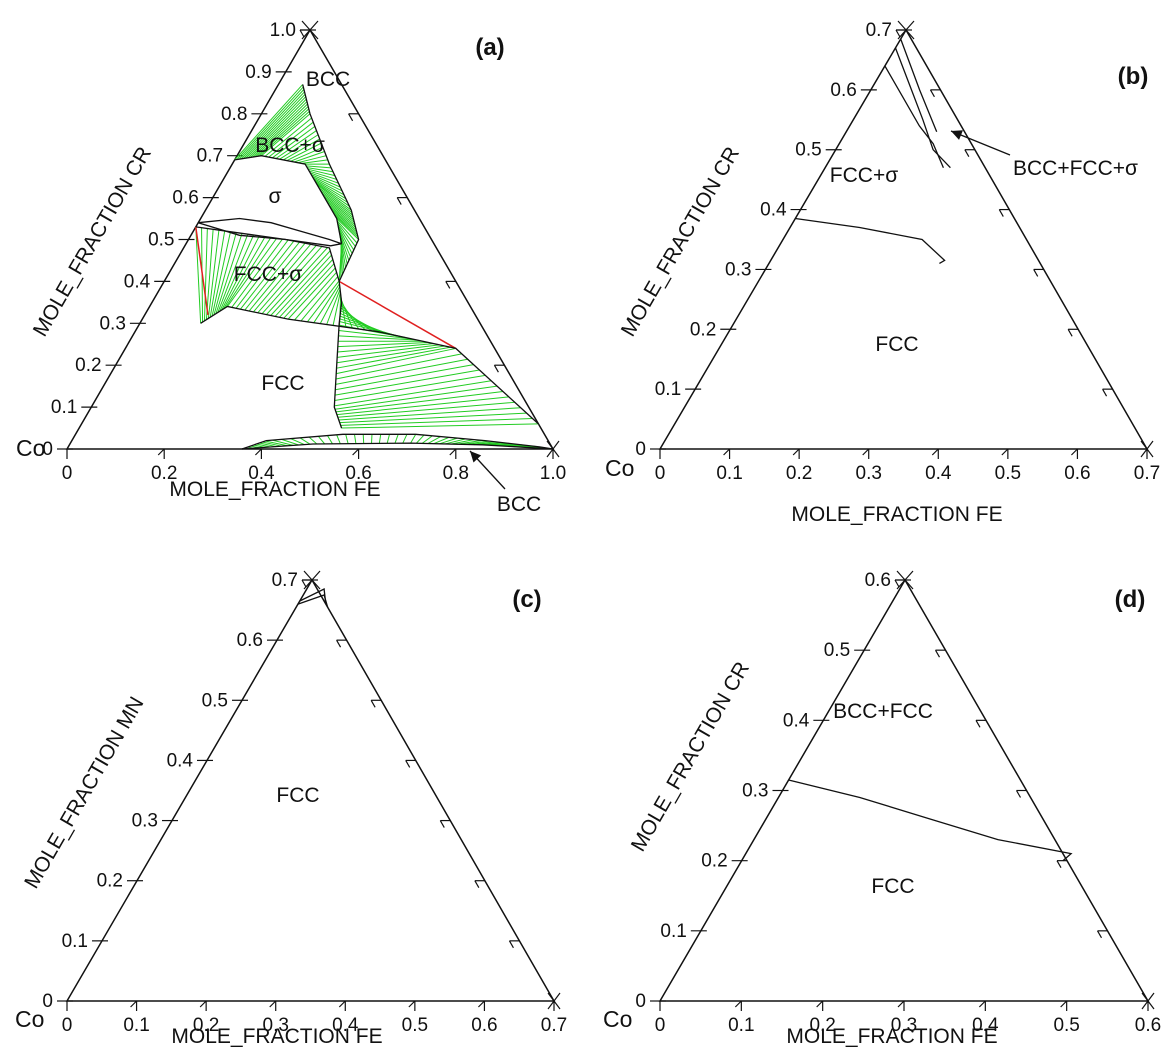 The width and height of the screenshot is (1169, 1048). What do you see at coordinates (328, 79) in the screenshot?
I see `region-label: BCC` at bounding box center [328, 79].